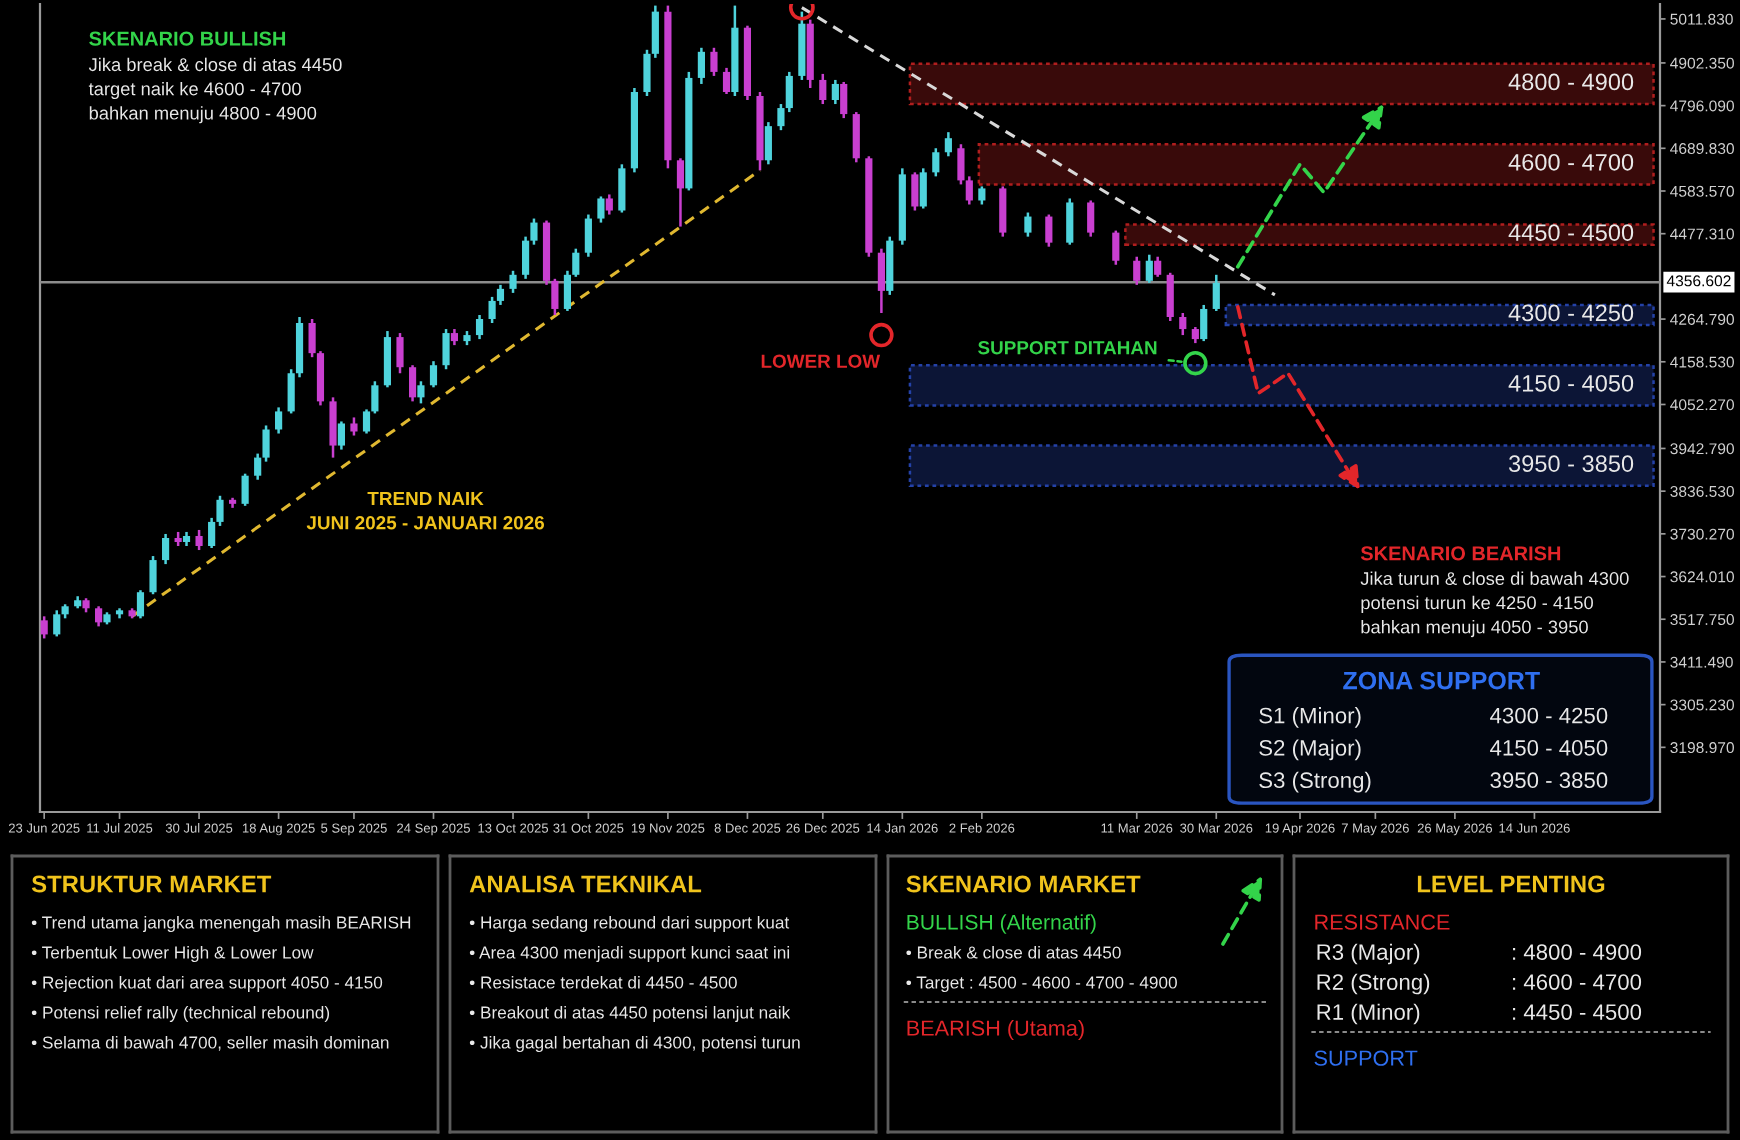 This screenshot has height=1140, width=1740. What do you see at coordinates (1368, 1014) in the screenshot?
I see `text: R1 (Minor)` at bounding box center [1368, 1014].